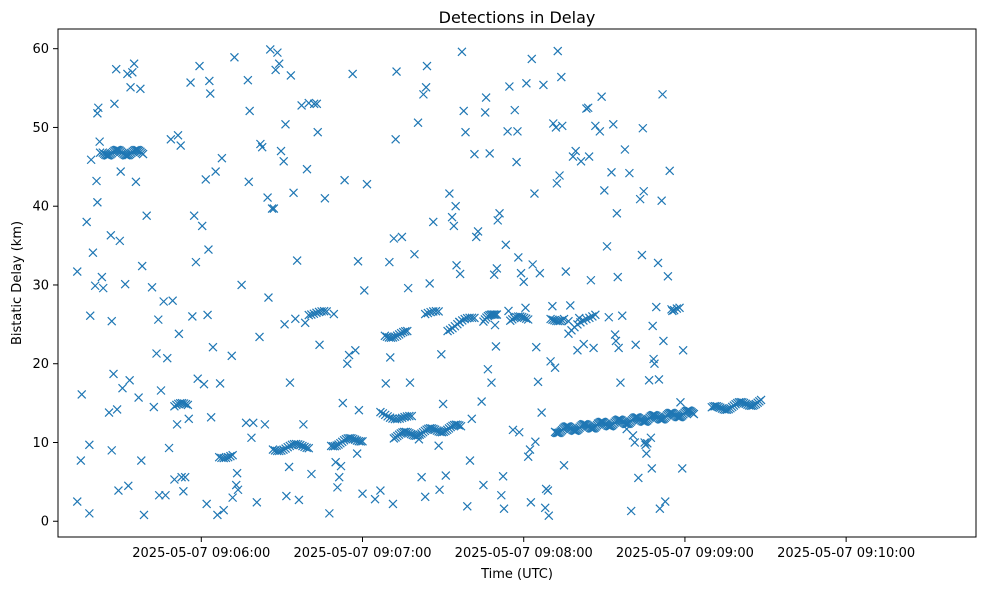 The width and height of the screenshot is (987, 594). Describe the element at coordinates (685, 553) in the screenshot. I see `x-tick-label: 2025-05-07 09:09:00` at that location.